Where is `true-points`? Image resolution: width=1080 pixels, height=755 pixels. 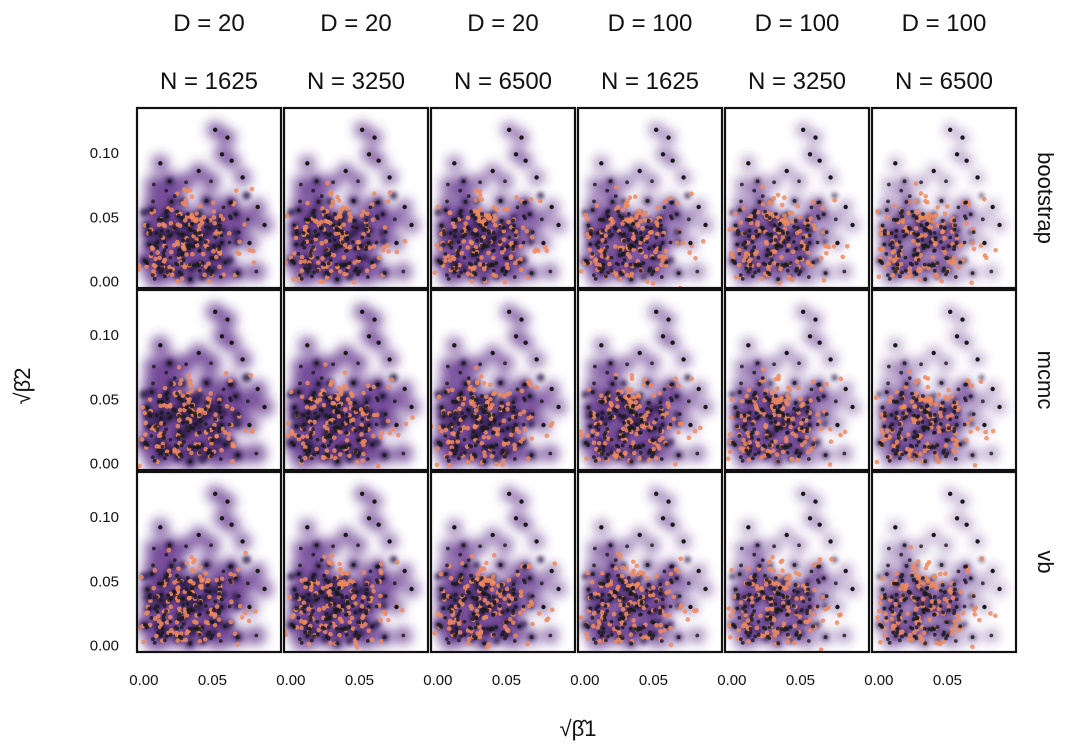 true-points is located at coordinates (499, 386).